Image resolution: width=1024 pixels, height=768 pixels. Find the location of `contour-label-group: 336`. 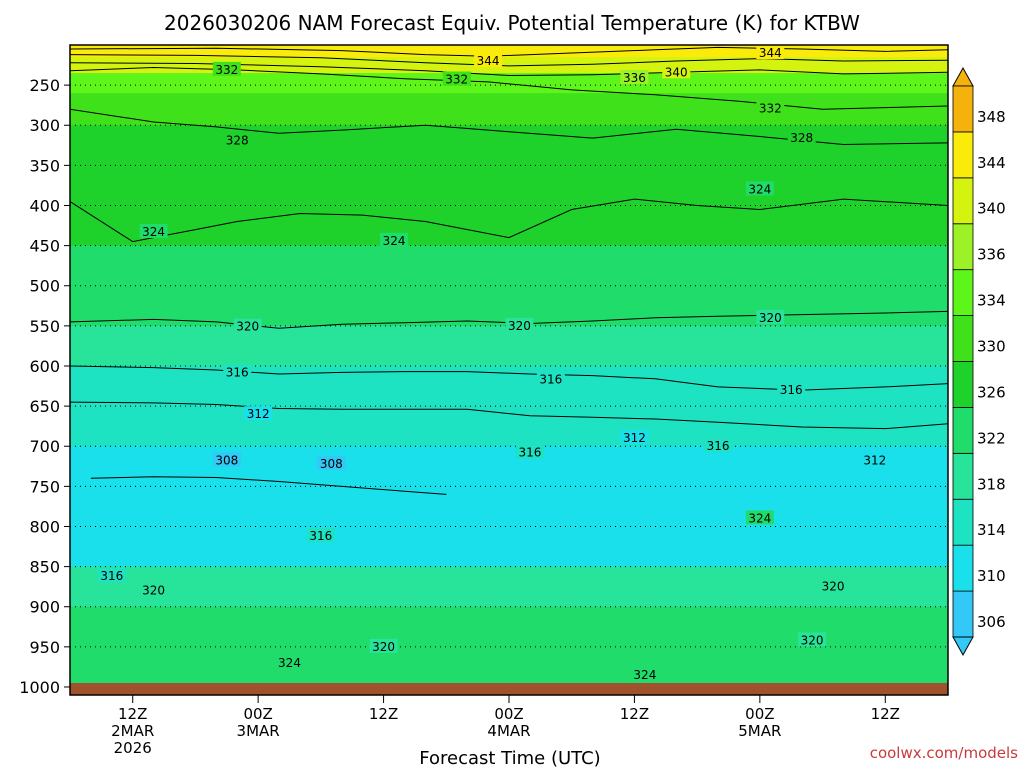

contour-label-group: 336 is located at coordinates (634, 77).